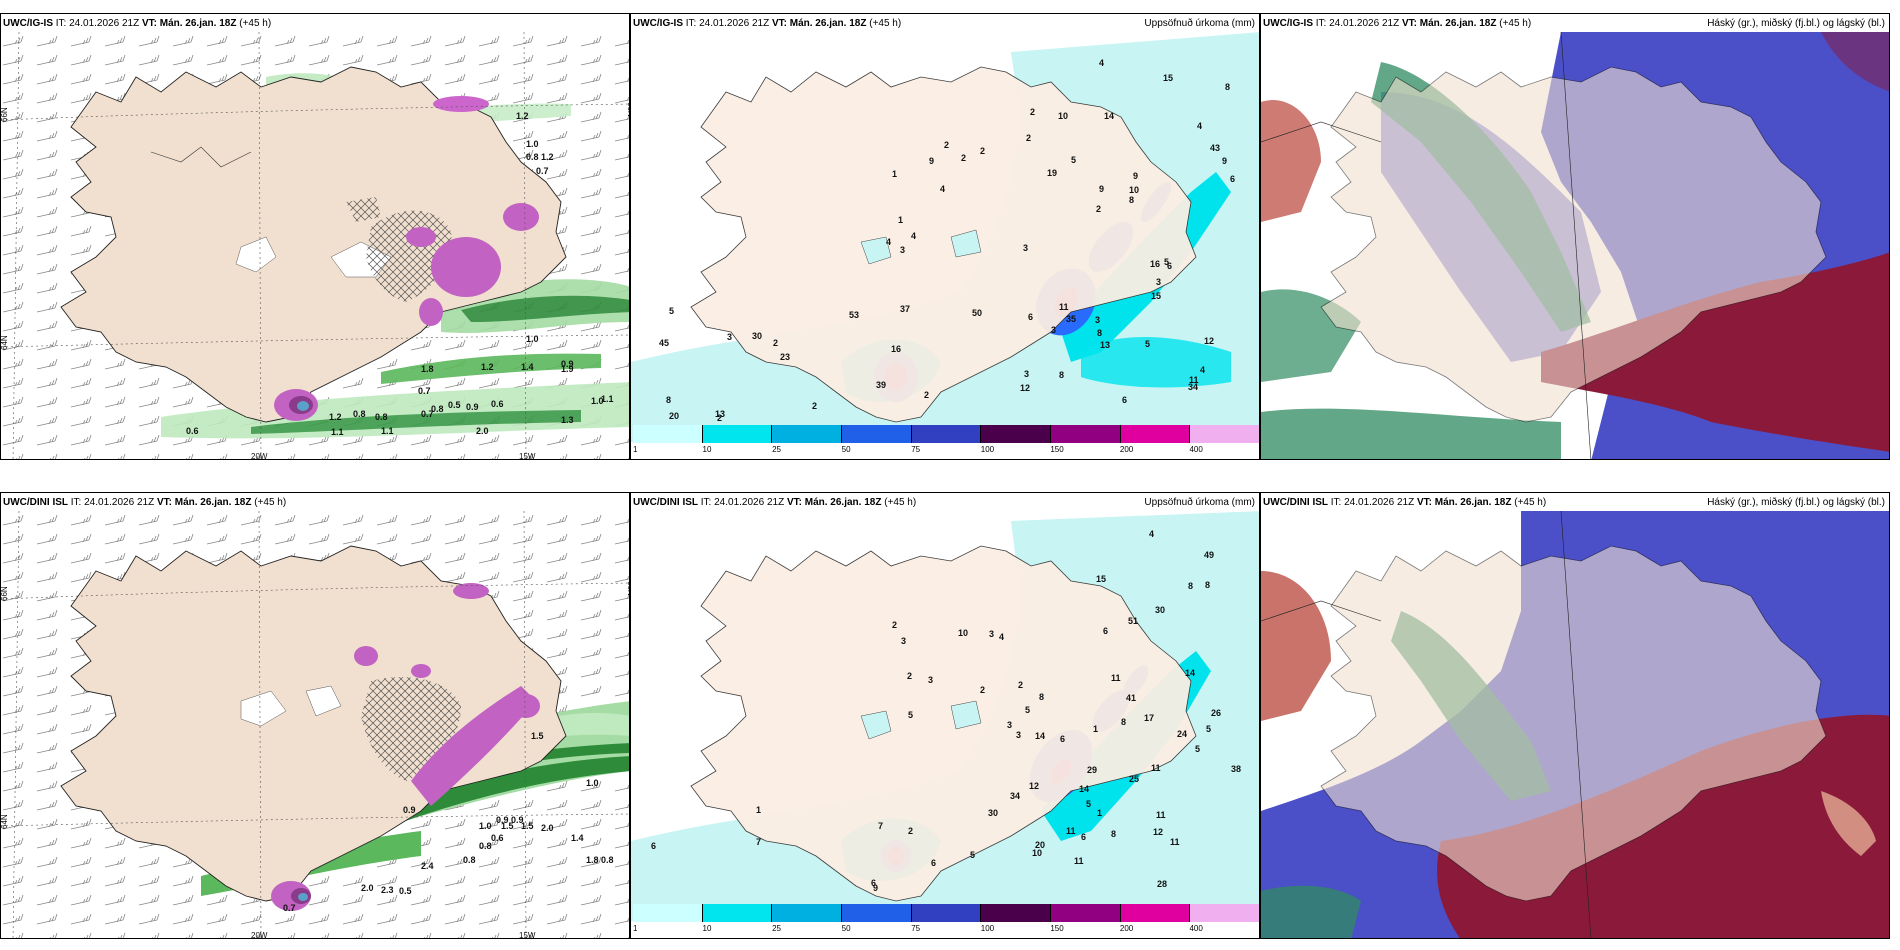  Describe the element at coordinates (427, 866) in the screenshot. I see `svg-text: 2.4` at that location.